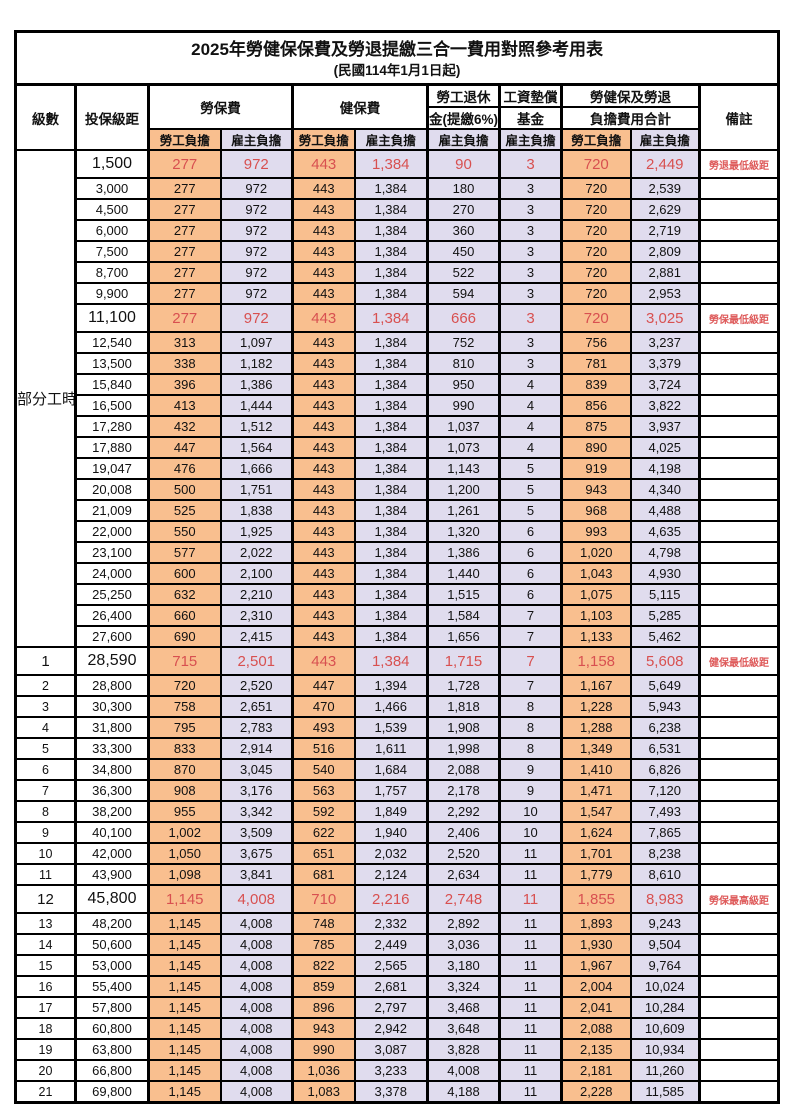 The height and width of the screenshot is (1120, 791). Describe the element at coordinates (256, 139) in the screenshot. I see `subheader-labor-employer: 雇主負擔` at that location.